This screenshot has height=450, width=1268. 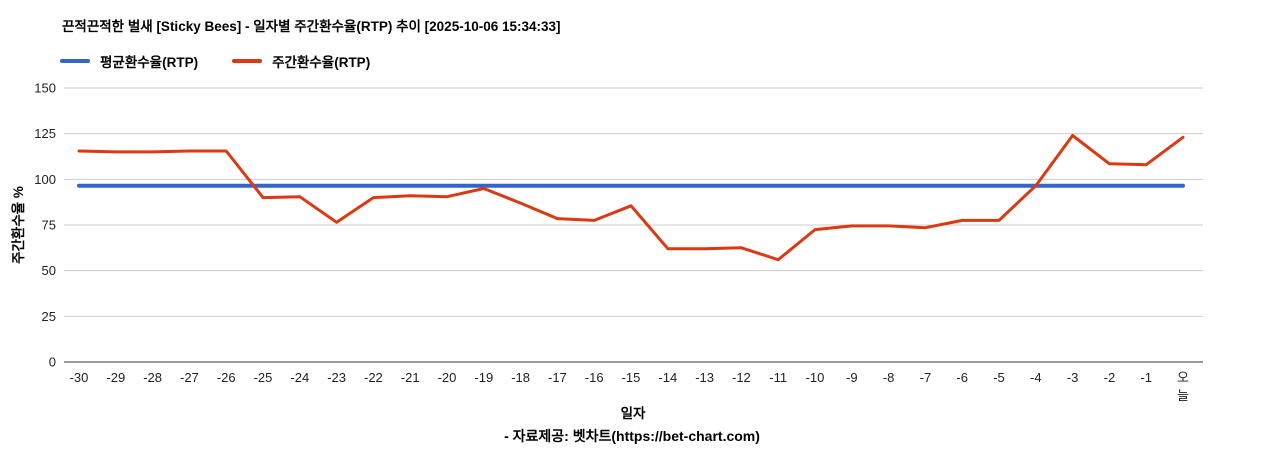 What do you see at coordinates (52, 362) in the screenshot?
I see `y-tick-label: 0` at bounding box center [52, 362].